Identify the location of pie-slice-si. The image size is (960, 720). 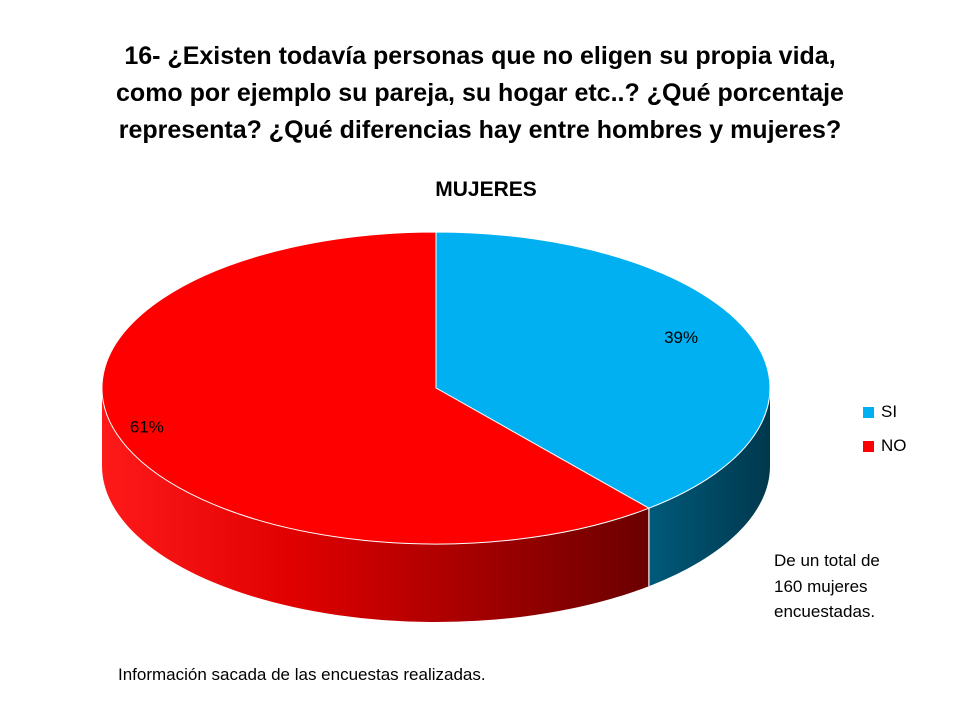
(603, 370).